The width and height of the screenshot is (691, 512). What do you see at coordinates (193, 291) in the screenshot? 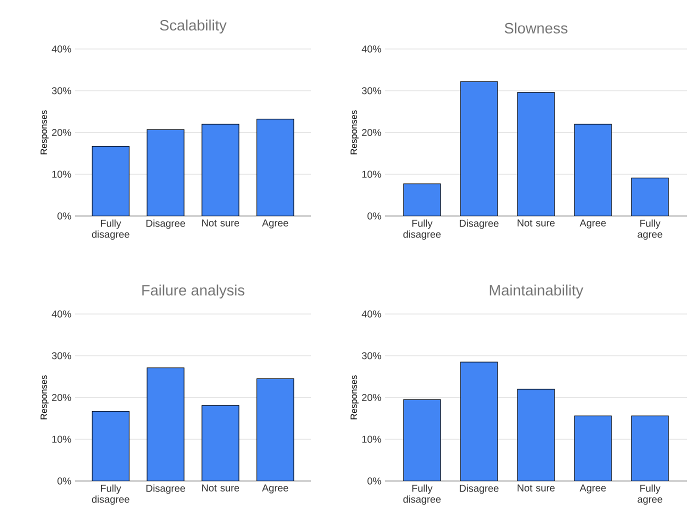
I see `chart-title: Failure analysis` at bounding box center [193, 291].